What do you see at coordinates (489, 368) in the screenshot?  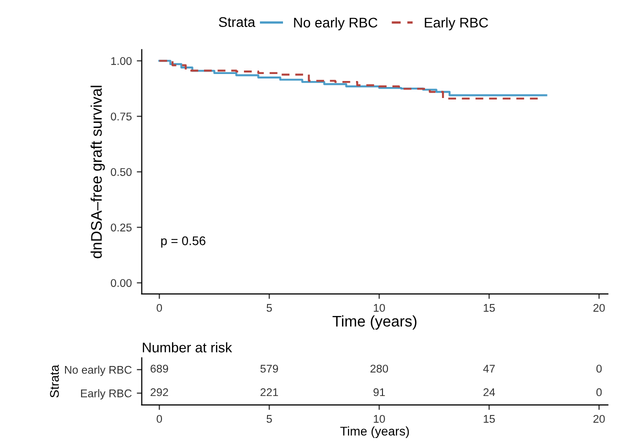 I see `data-label: 47` at bounding box center [489, 368].